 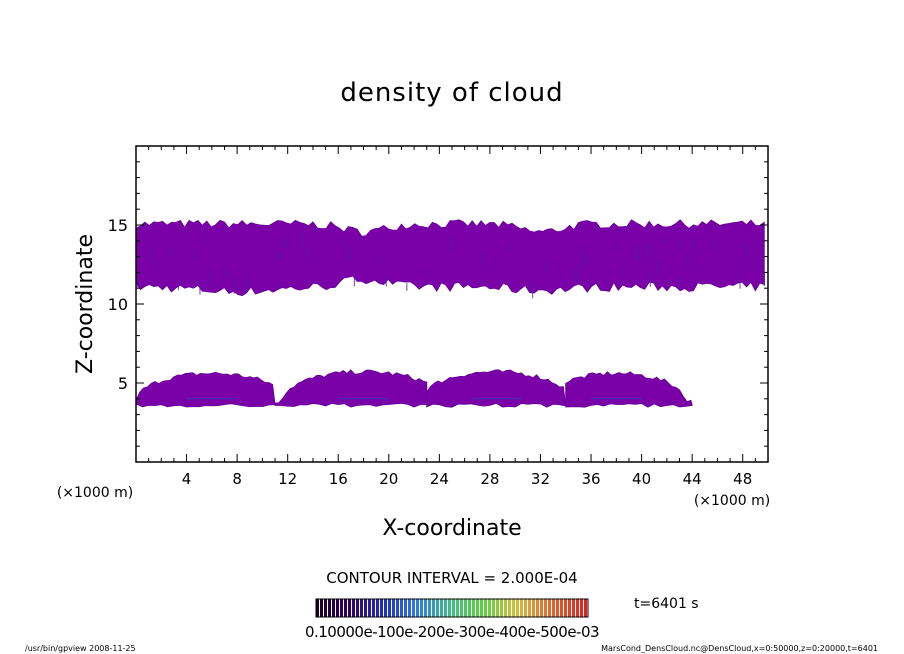 I want to click on x-tick-label: 12, so click(x=287, y=479).